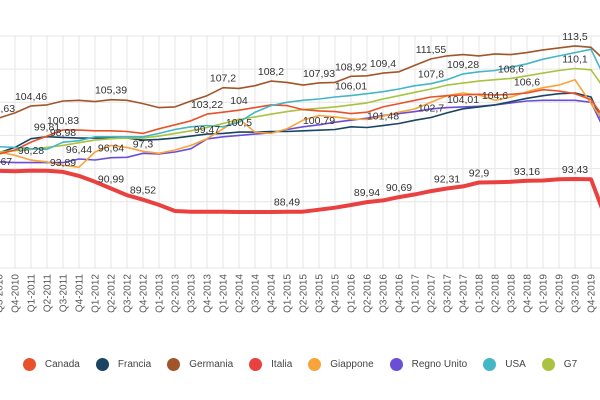 The image size is (600, 400). I want to click on x-tick-label: Q2-2017, so click(432, 293).